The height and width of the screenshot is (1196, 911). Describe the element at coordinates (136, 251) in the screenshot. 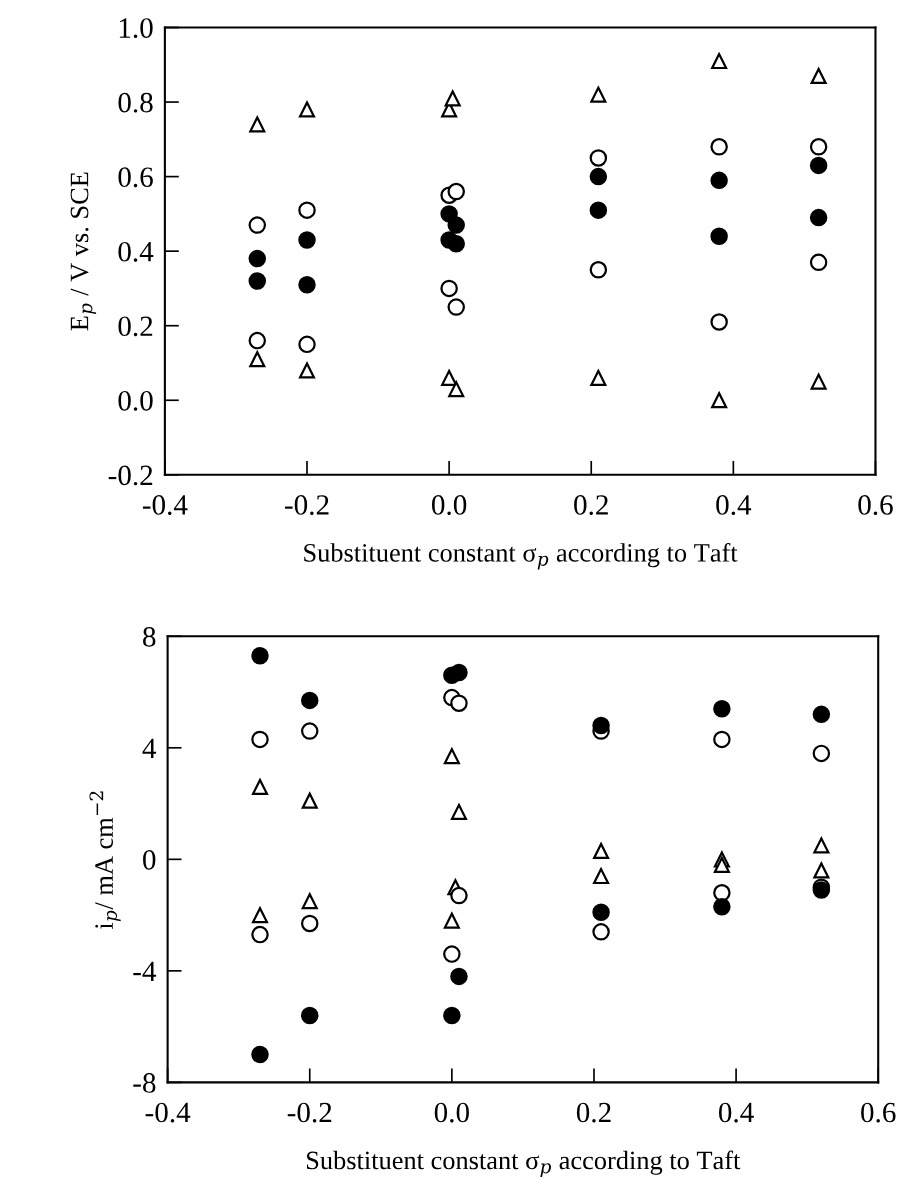

I see `y-tick-label: 0.4` at that location.